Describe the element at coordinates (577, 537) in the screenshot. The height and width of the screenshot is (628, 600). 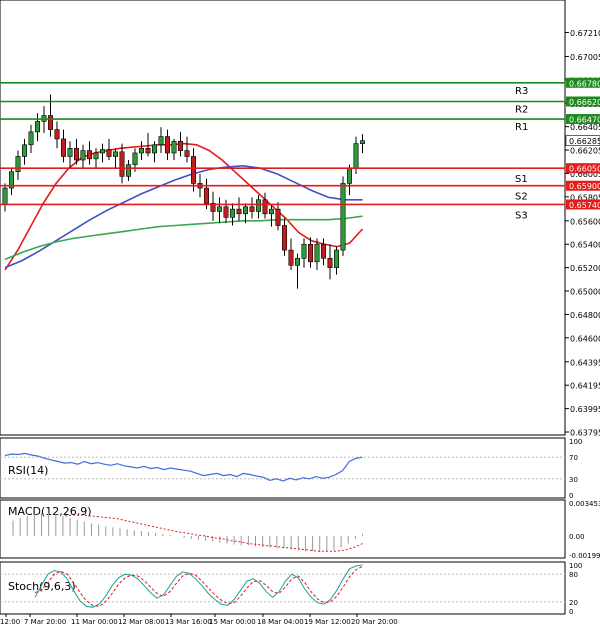
I see `macd-tick-label: 0.00` at that location.